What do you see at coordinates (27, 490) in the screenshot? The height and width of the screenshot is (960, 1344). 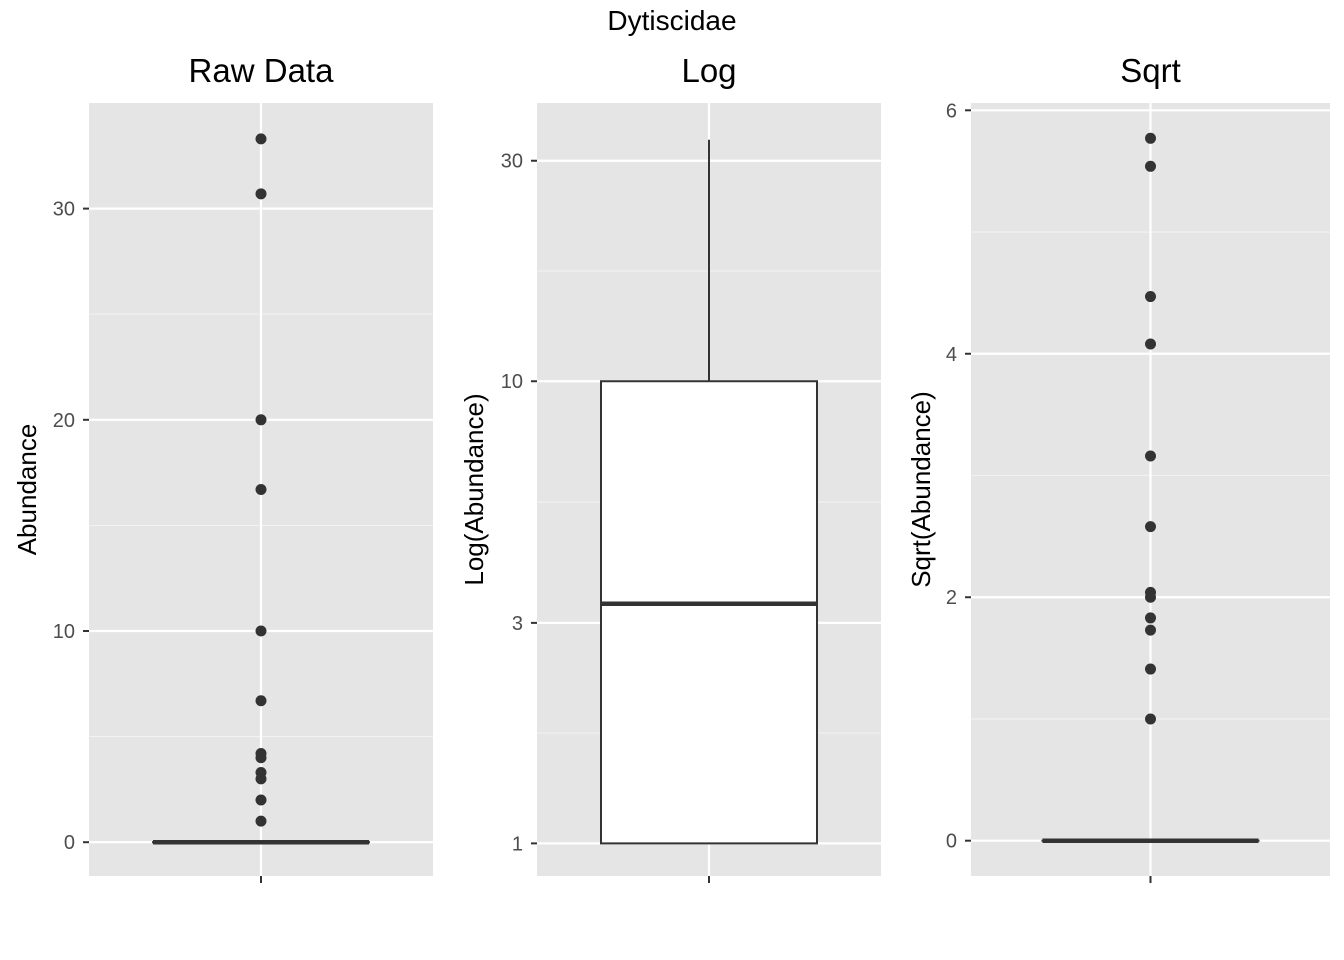 I see `y-axis-label: Abundance` at bounding box center [27, 490].